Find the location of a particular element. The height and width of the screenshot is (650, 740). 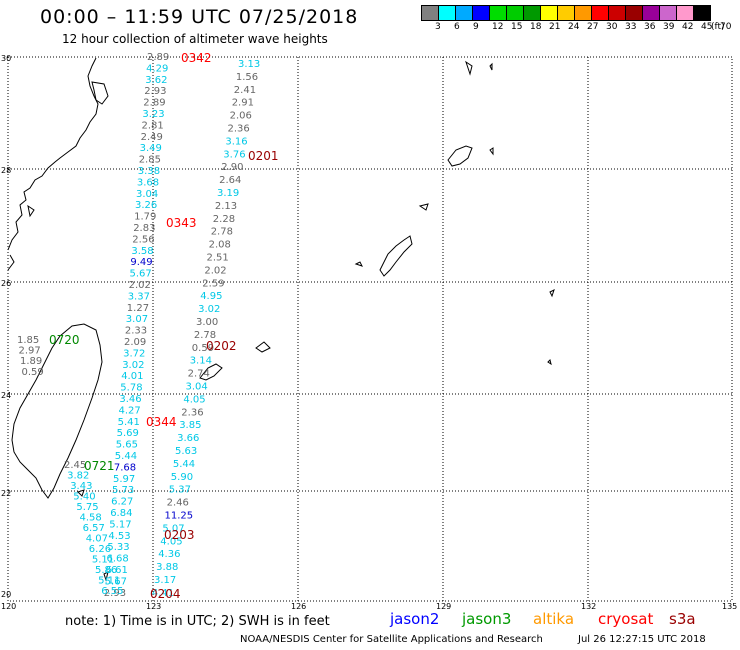

wave-height-value: 4.58 is located at coordinates (91, 518).